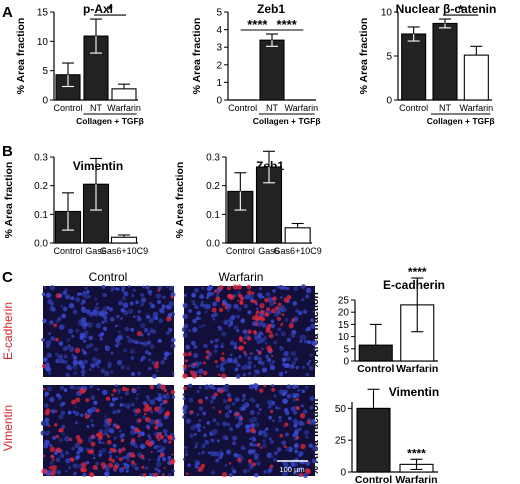 Image resolution: width=520 pixels, height=484 pixels. I want to click on y-axis-label: % Area fraction, so click(180, 200).